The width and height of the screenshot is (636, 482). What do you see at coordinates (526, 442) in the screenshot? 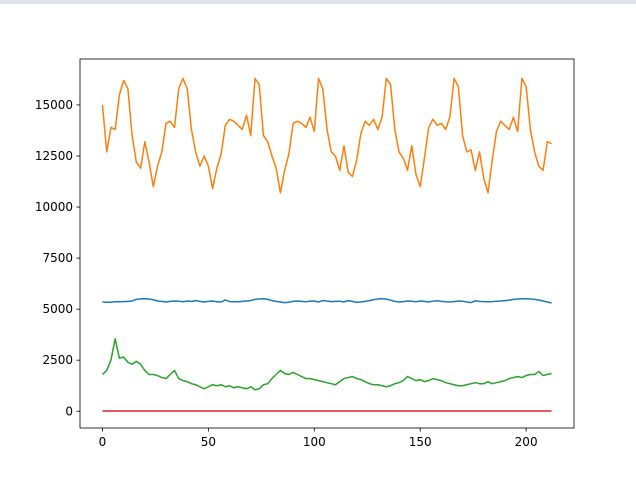
I see `x-tick-label: 200` at bounding box center [526, 442].